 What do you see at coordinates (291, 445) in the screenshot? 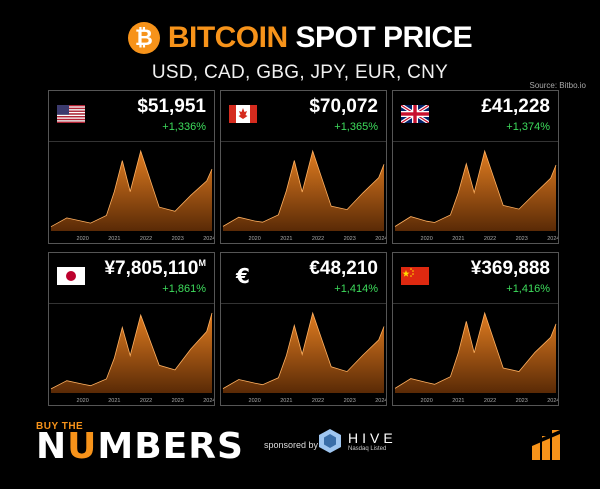
I see `sponsored-by-text: sponsored by` at bounding box center [291, 445].